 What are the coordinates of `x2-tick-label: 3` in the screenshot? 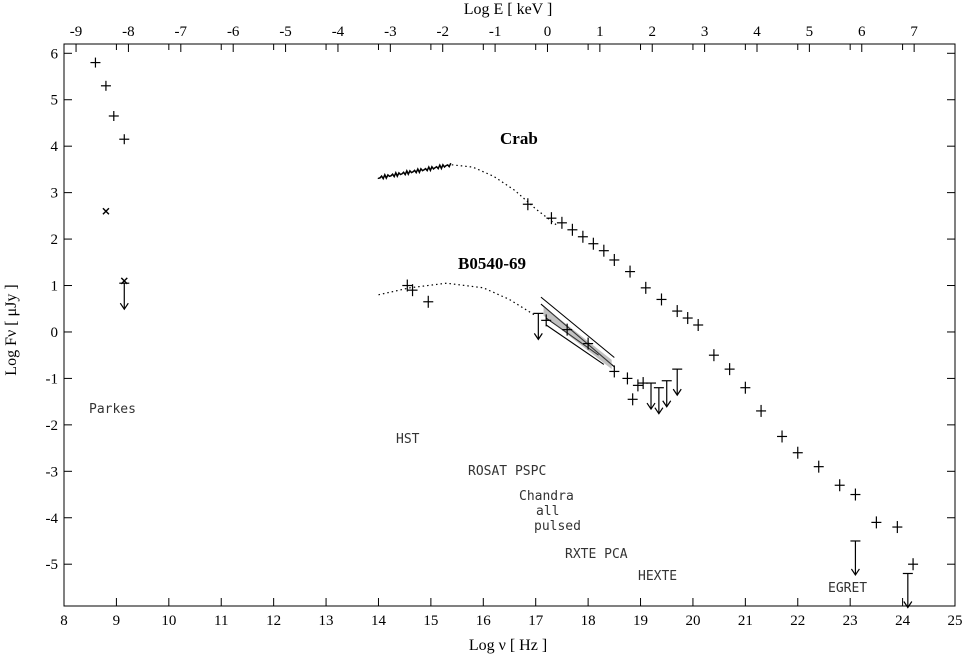 It's located at (705, 32).